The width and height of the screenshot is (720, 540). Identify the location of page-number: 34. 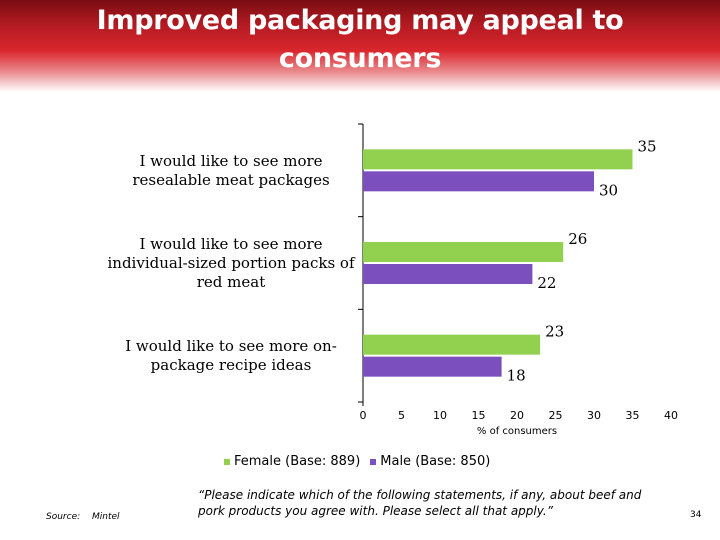
(696, 515).